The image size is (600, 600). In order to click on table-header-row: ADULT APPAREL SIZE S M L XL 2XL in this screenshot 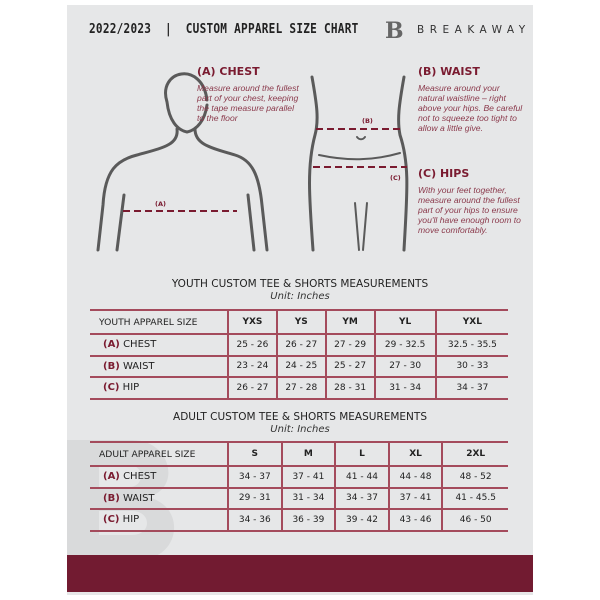, I will do `click(299, 454)`.